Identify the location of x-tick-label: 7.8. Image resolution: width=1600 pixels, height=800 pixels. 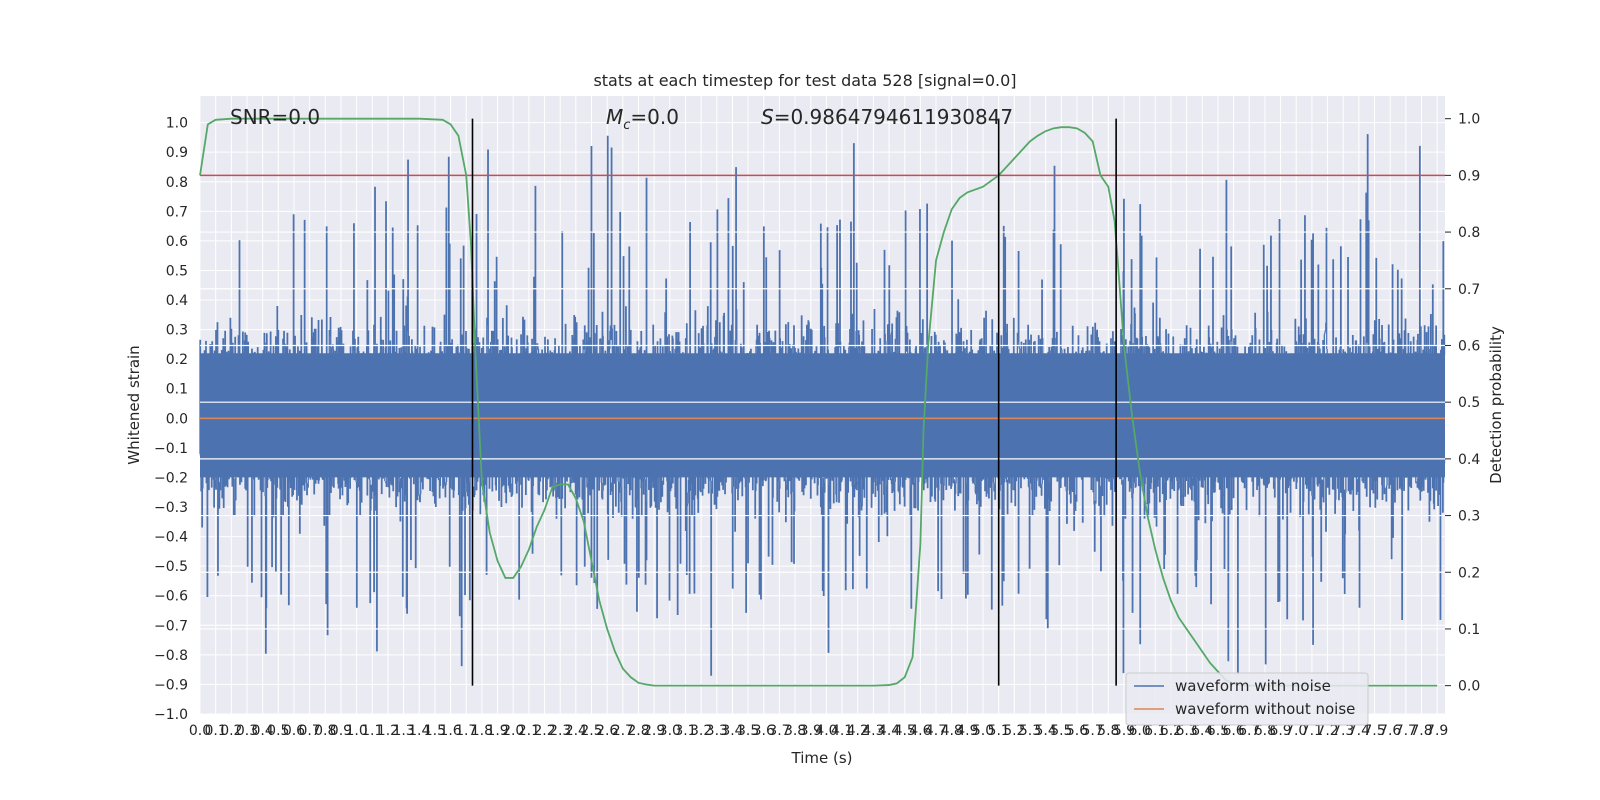
(1421, 731).